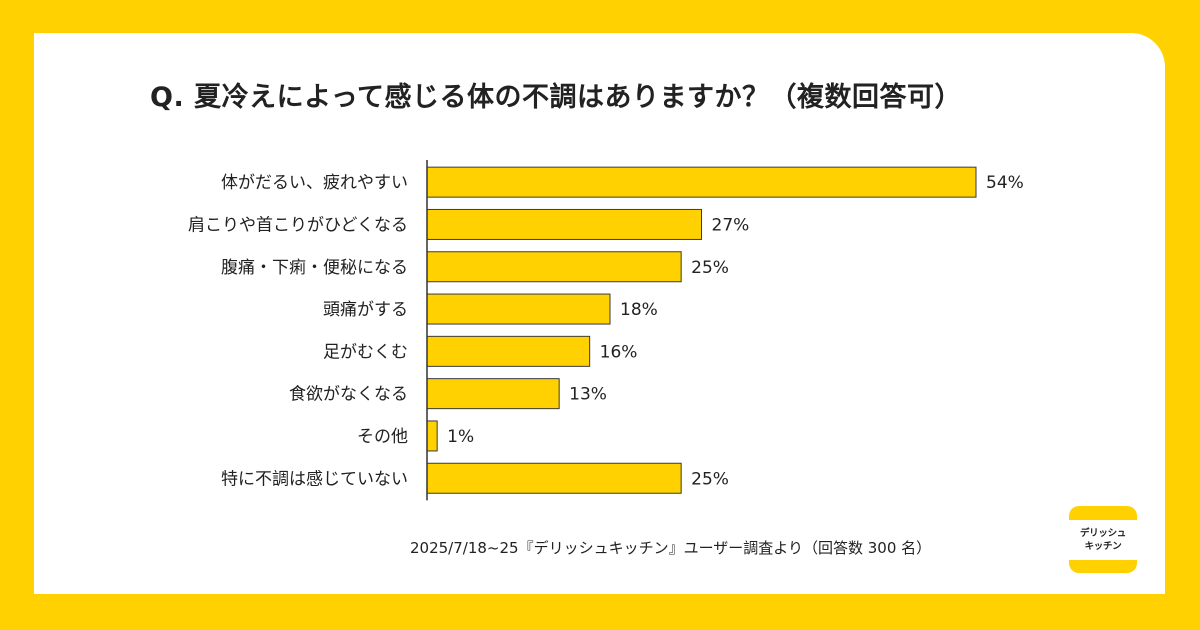 Image resolution: width=1200 pixels, height=630 pixels. What do you see at coordinates (460, 437) in the screenshot?
I see `value-label: 1%` at bounding box center [460, 437].